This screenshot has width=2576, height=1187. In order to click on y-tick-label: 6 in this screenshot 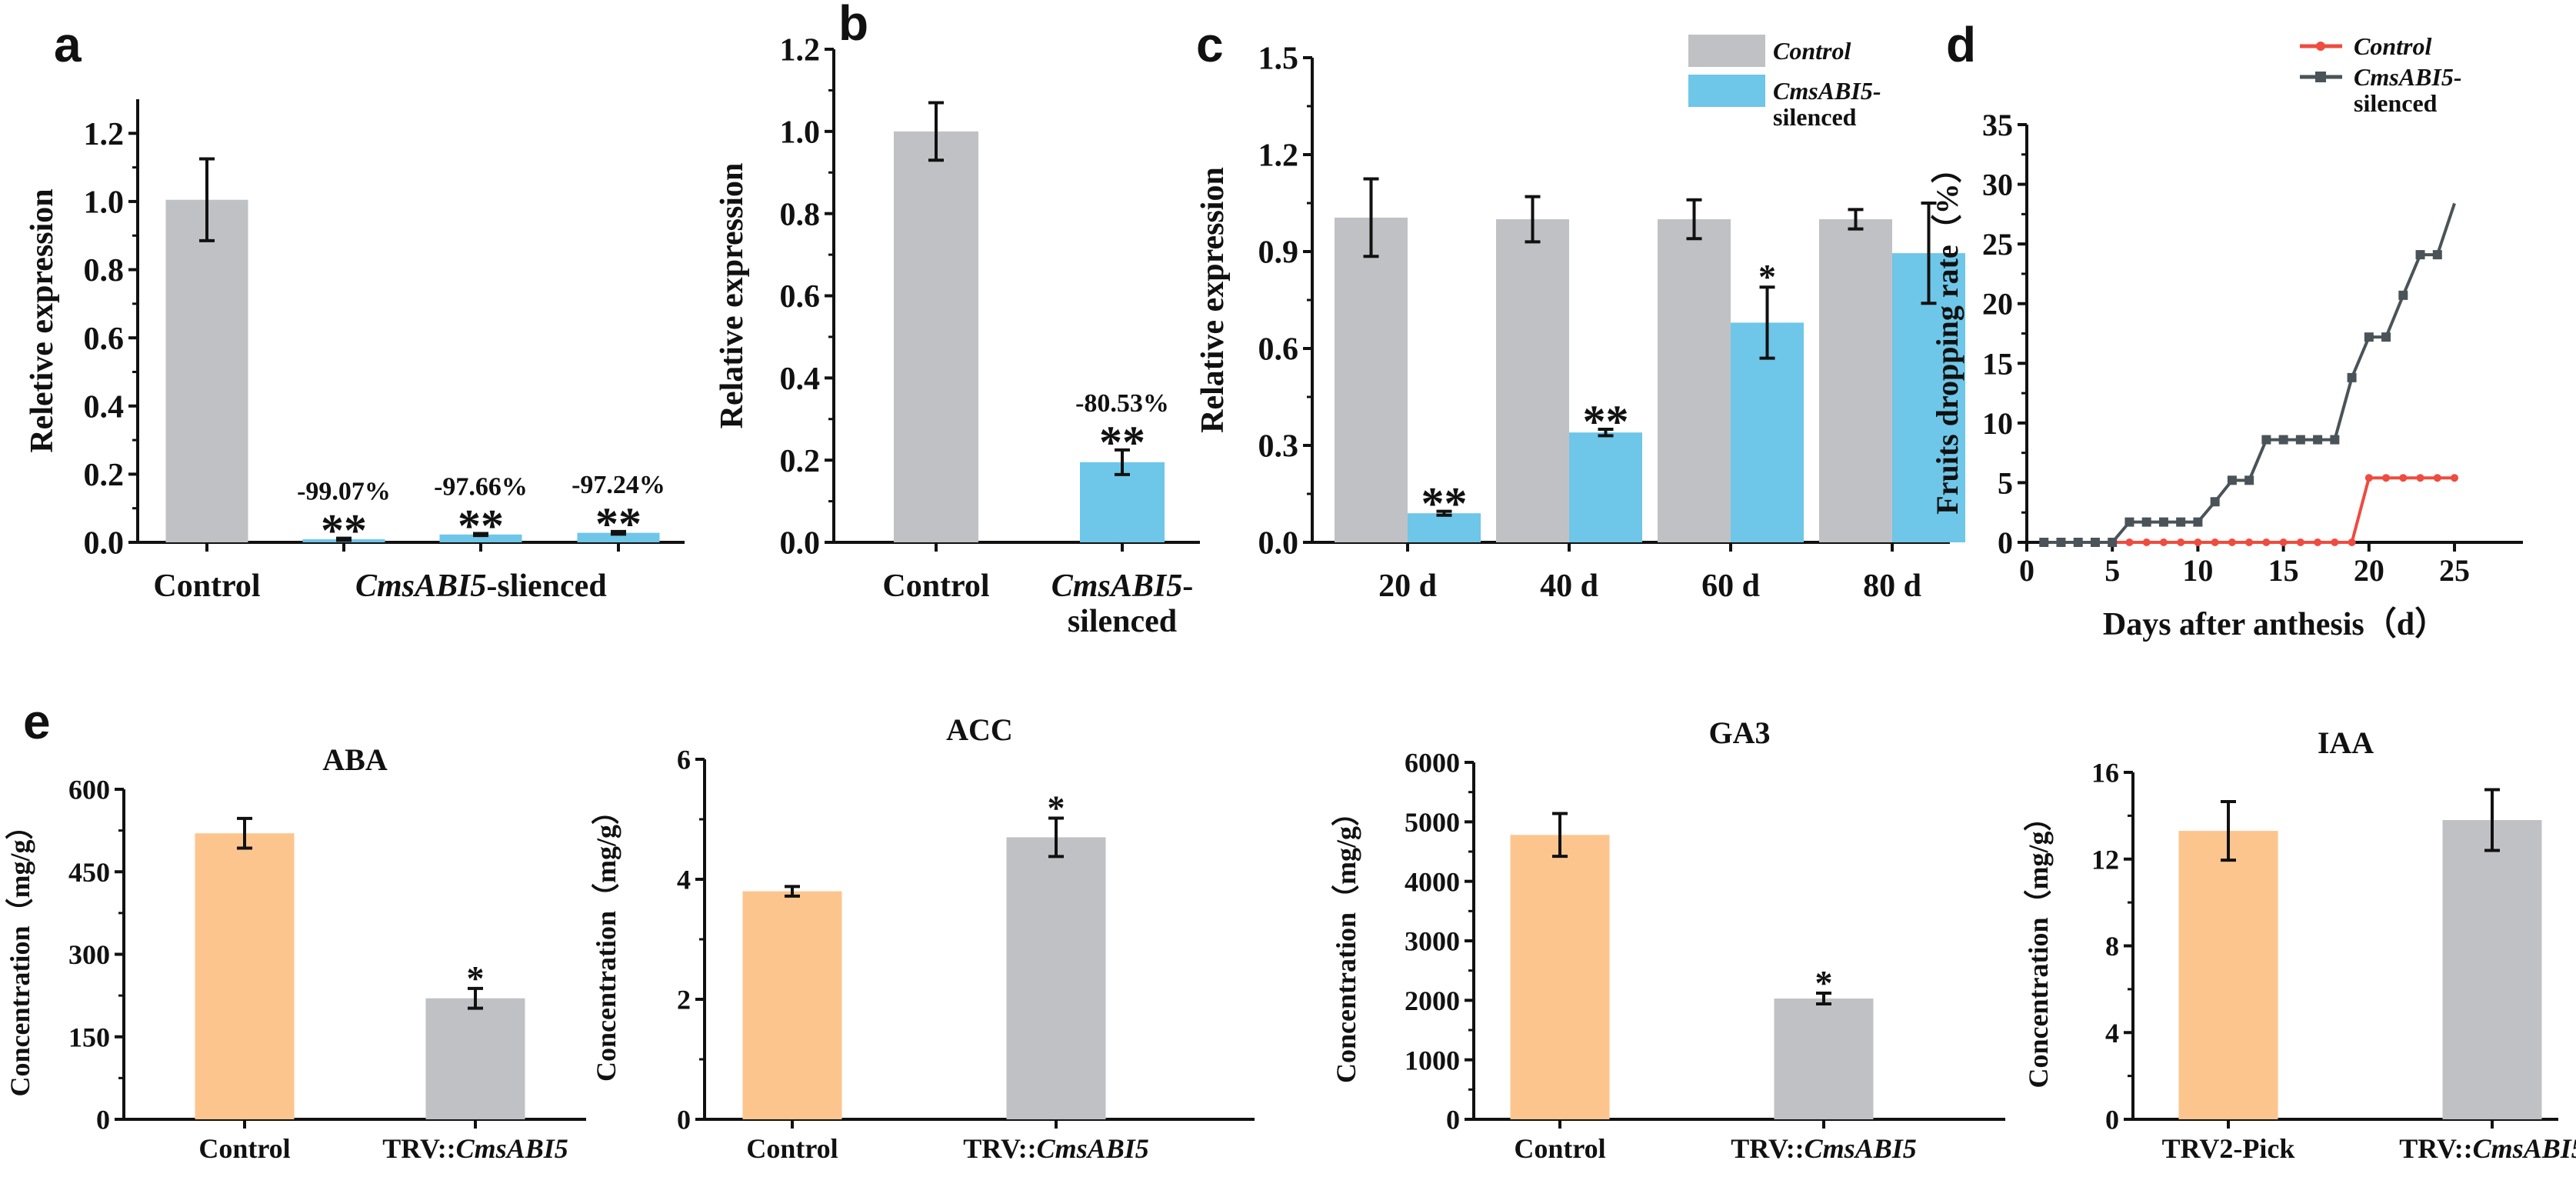, I will do `click(684, 760)`.